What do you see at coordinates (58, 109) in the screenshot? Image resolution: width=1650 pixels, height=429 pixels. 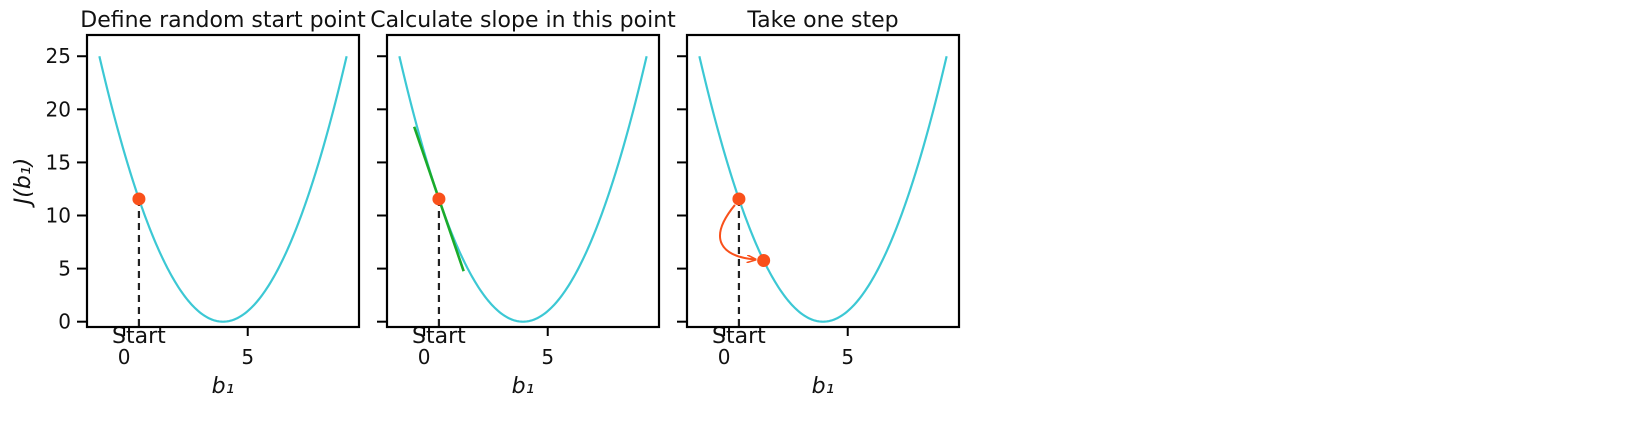 I see `y-tick-label: 20` at bounding box center [58, 109].